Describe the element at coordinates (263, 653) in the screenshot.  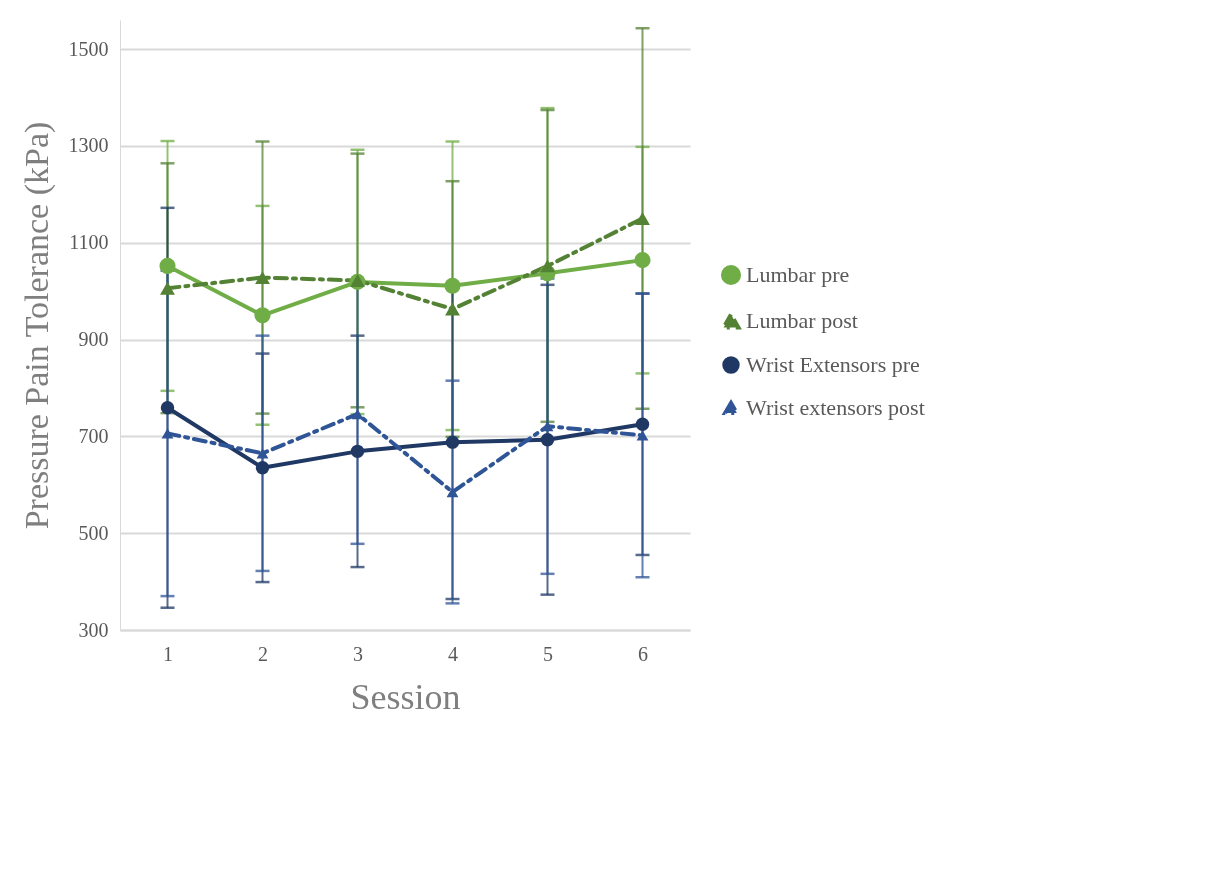
I see `x-tick-label: 2` at that location.